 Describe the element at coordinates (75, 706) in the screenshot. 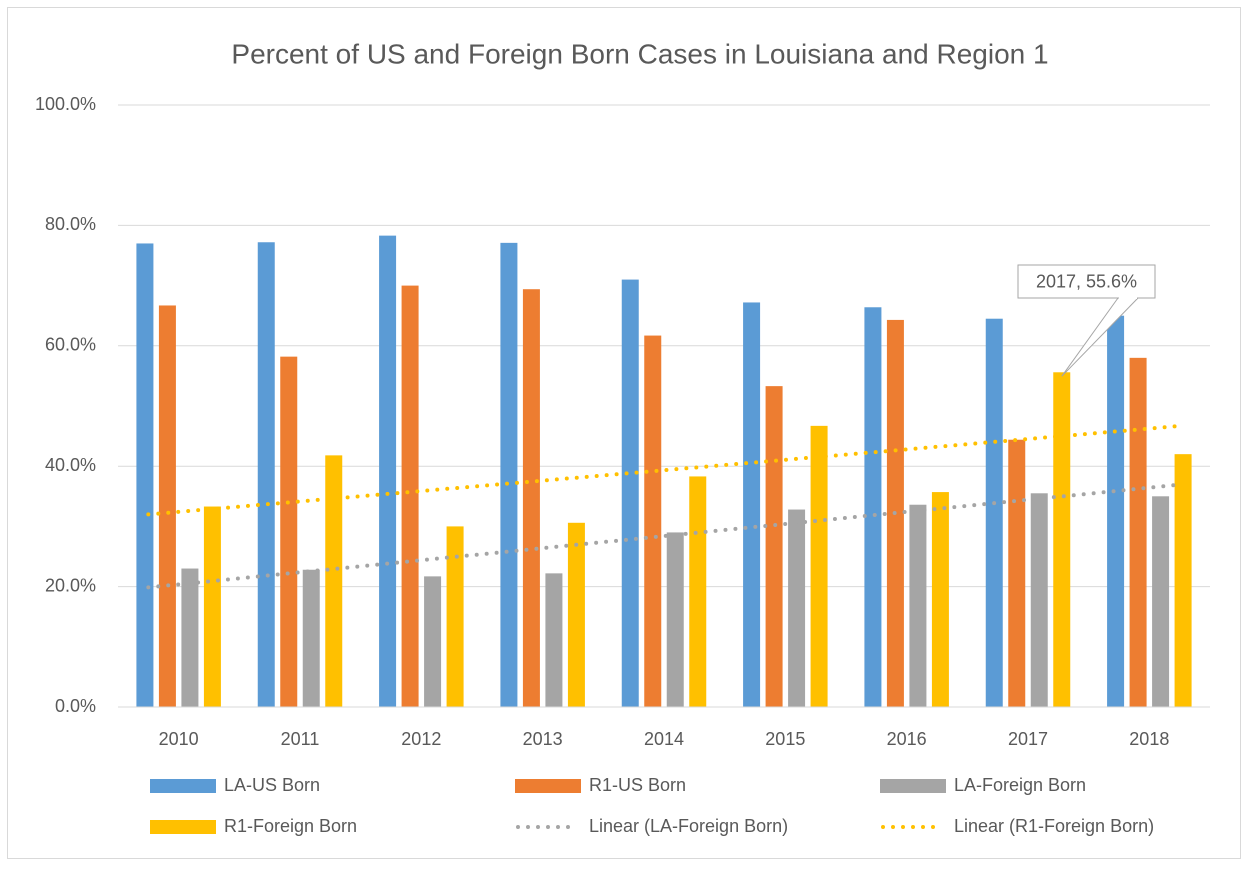

I see `y-tick-label: 0.0%` at that location.